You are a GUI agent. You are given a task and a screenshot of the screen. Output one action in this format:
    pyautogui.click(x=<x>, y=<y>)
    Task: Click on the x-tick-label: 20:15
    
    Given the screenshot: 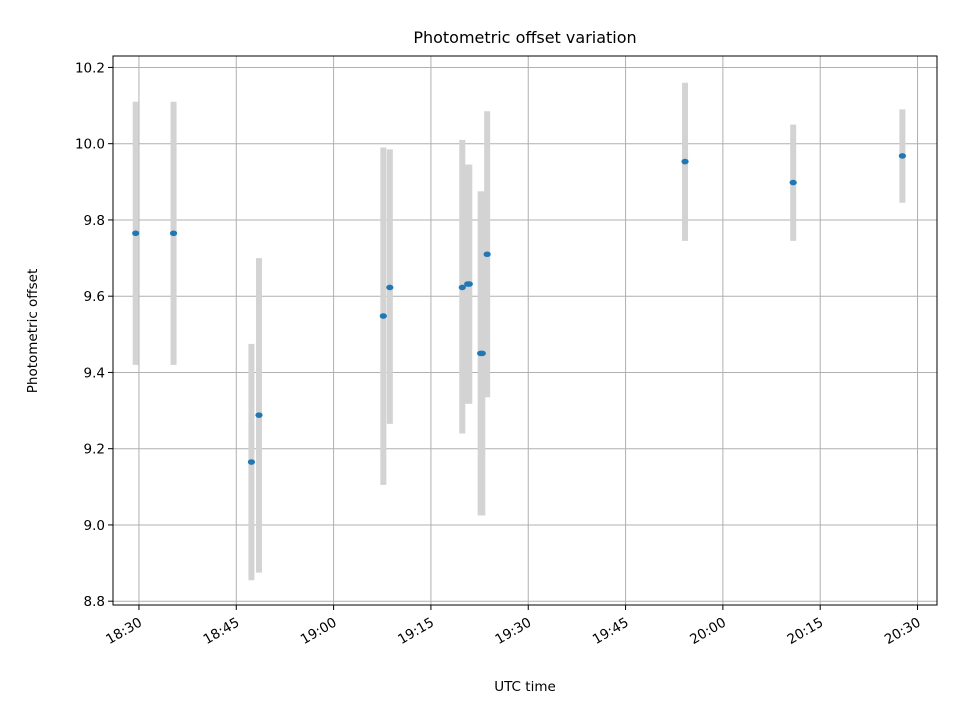 What is the action you would take?
    pyautogui.click(x=806, y=631)
    